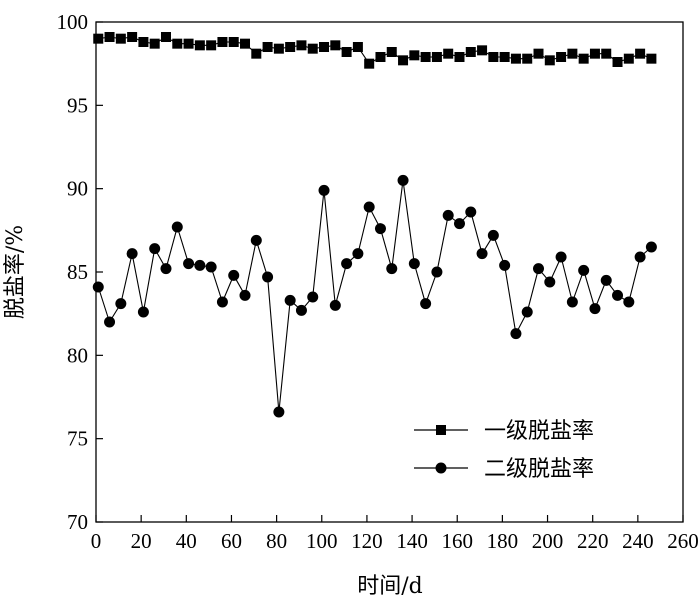 This screenshot has width=700, height=601. What do you see at coordinates (503, 541) in the screenshot?
I see `x-tick-label: 180` at bounding box center [503, 541].